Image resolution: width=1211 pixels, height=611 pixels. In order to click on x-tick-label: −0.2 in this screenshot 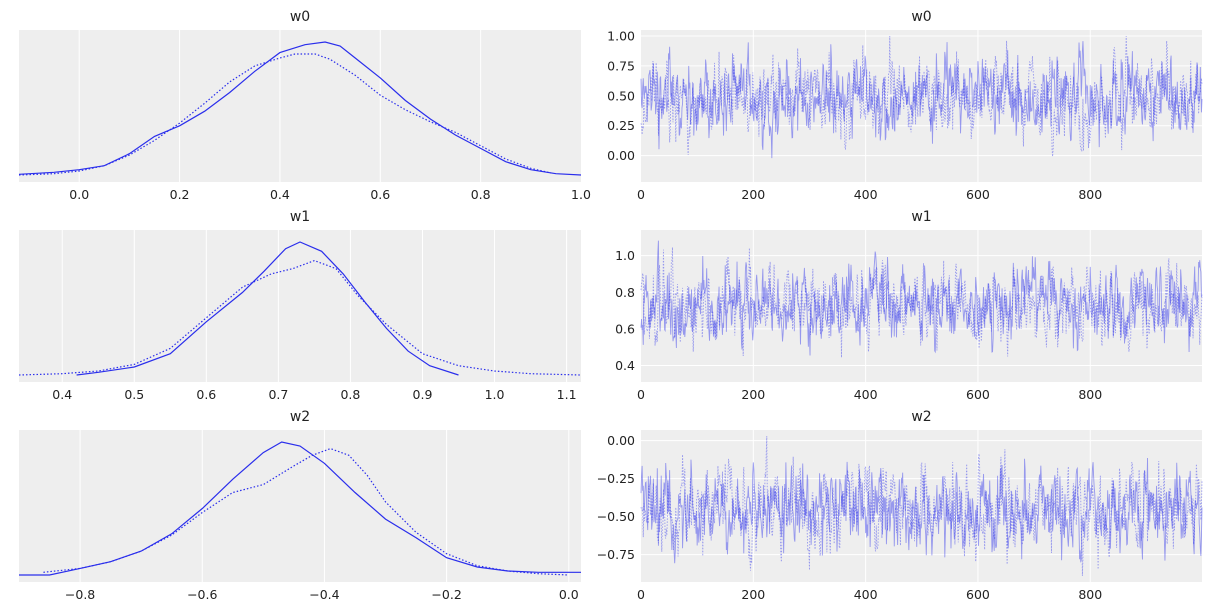, I will do `click(446, 594)`.